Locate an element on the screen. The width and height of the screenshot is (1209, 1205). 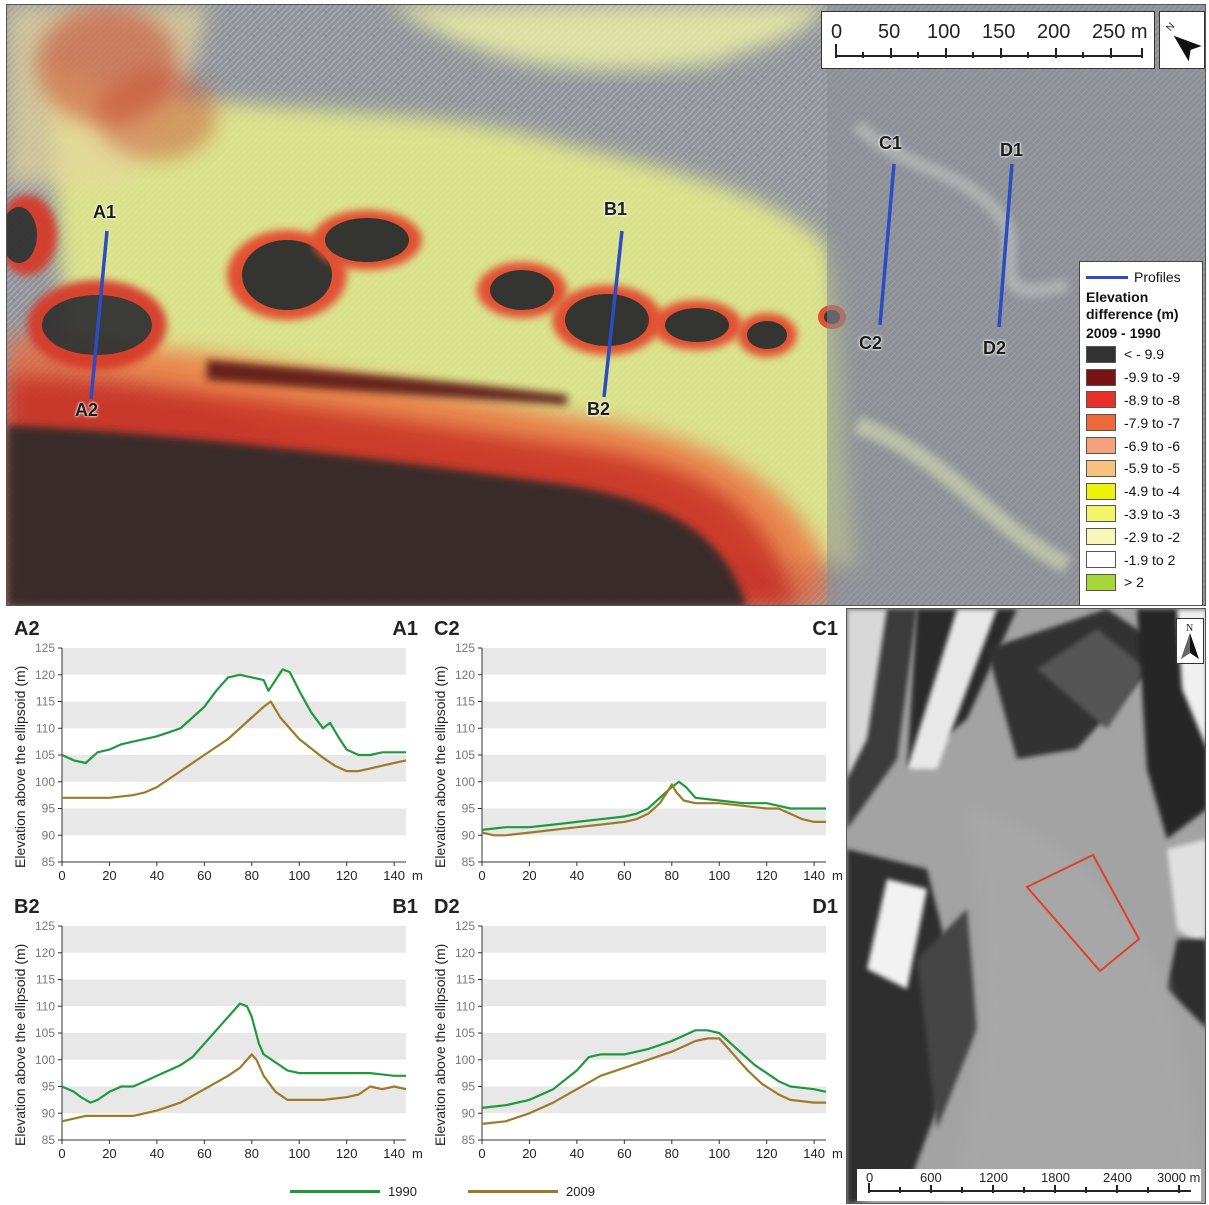
legend-class-row: < - 9.9 is located at coordinates (1141, 354).